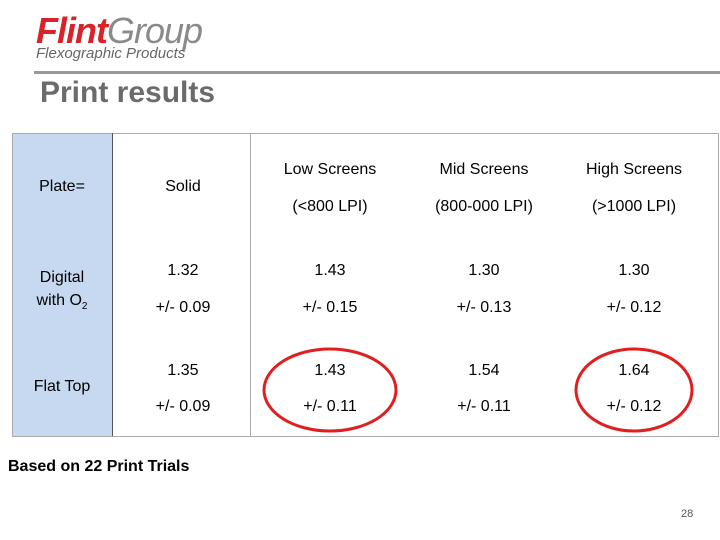  I want to click on plate-label: Flat Top, so click(62, 386).